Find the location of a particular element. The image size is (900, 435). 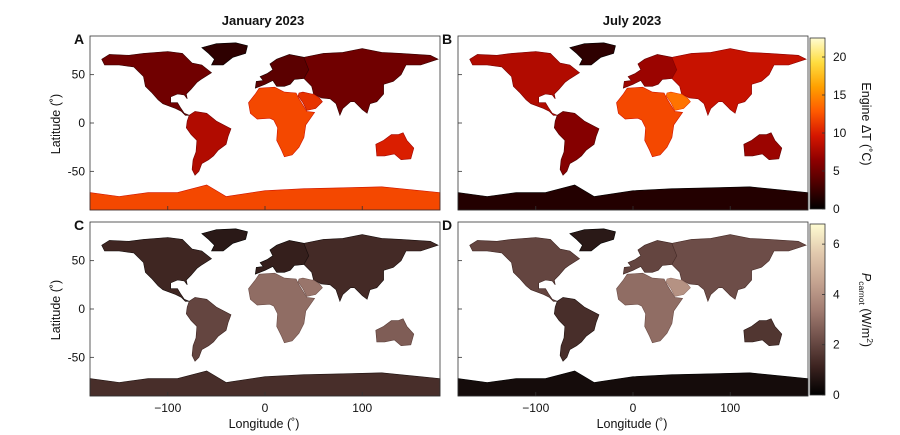

title-january: January 2023 is located at coordinates (263, 20).